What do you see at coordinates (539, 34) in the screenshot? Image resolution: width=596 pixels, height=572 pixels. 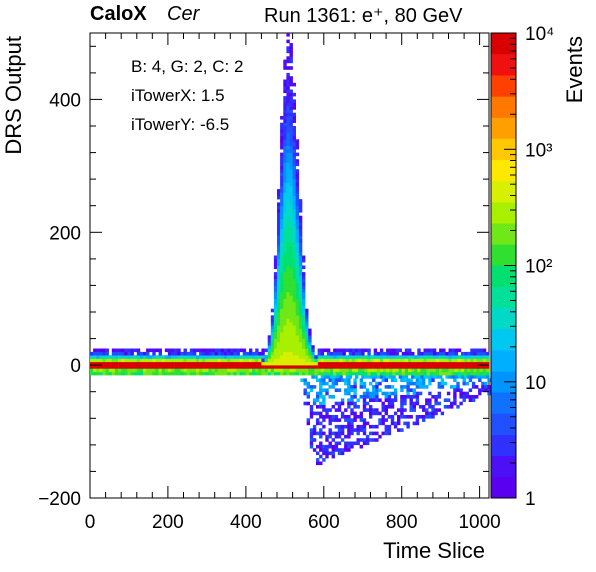 I see `colorbar-tick-label: 10⁴` at bounding box center [539, 34].